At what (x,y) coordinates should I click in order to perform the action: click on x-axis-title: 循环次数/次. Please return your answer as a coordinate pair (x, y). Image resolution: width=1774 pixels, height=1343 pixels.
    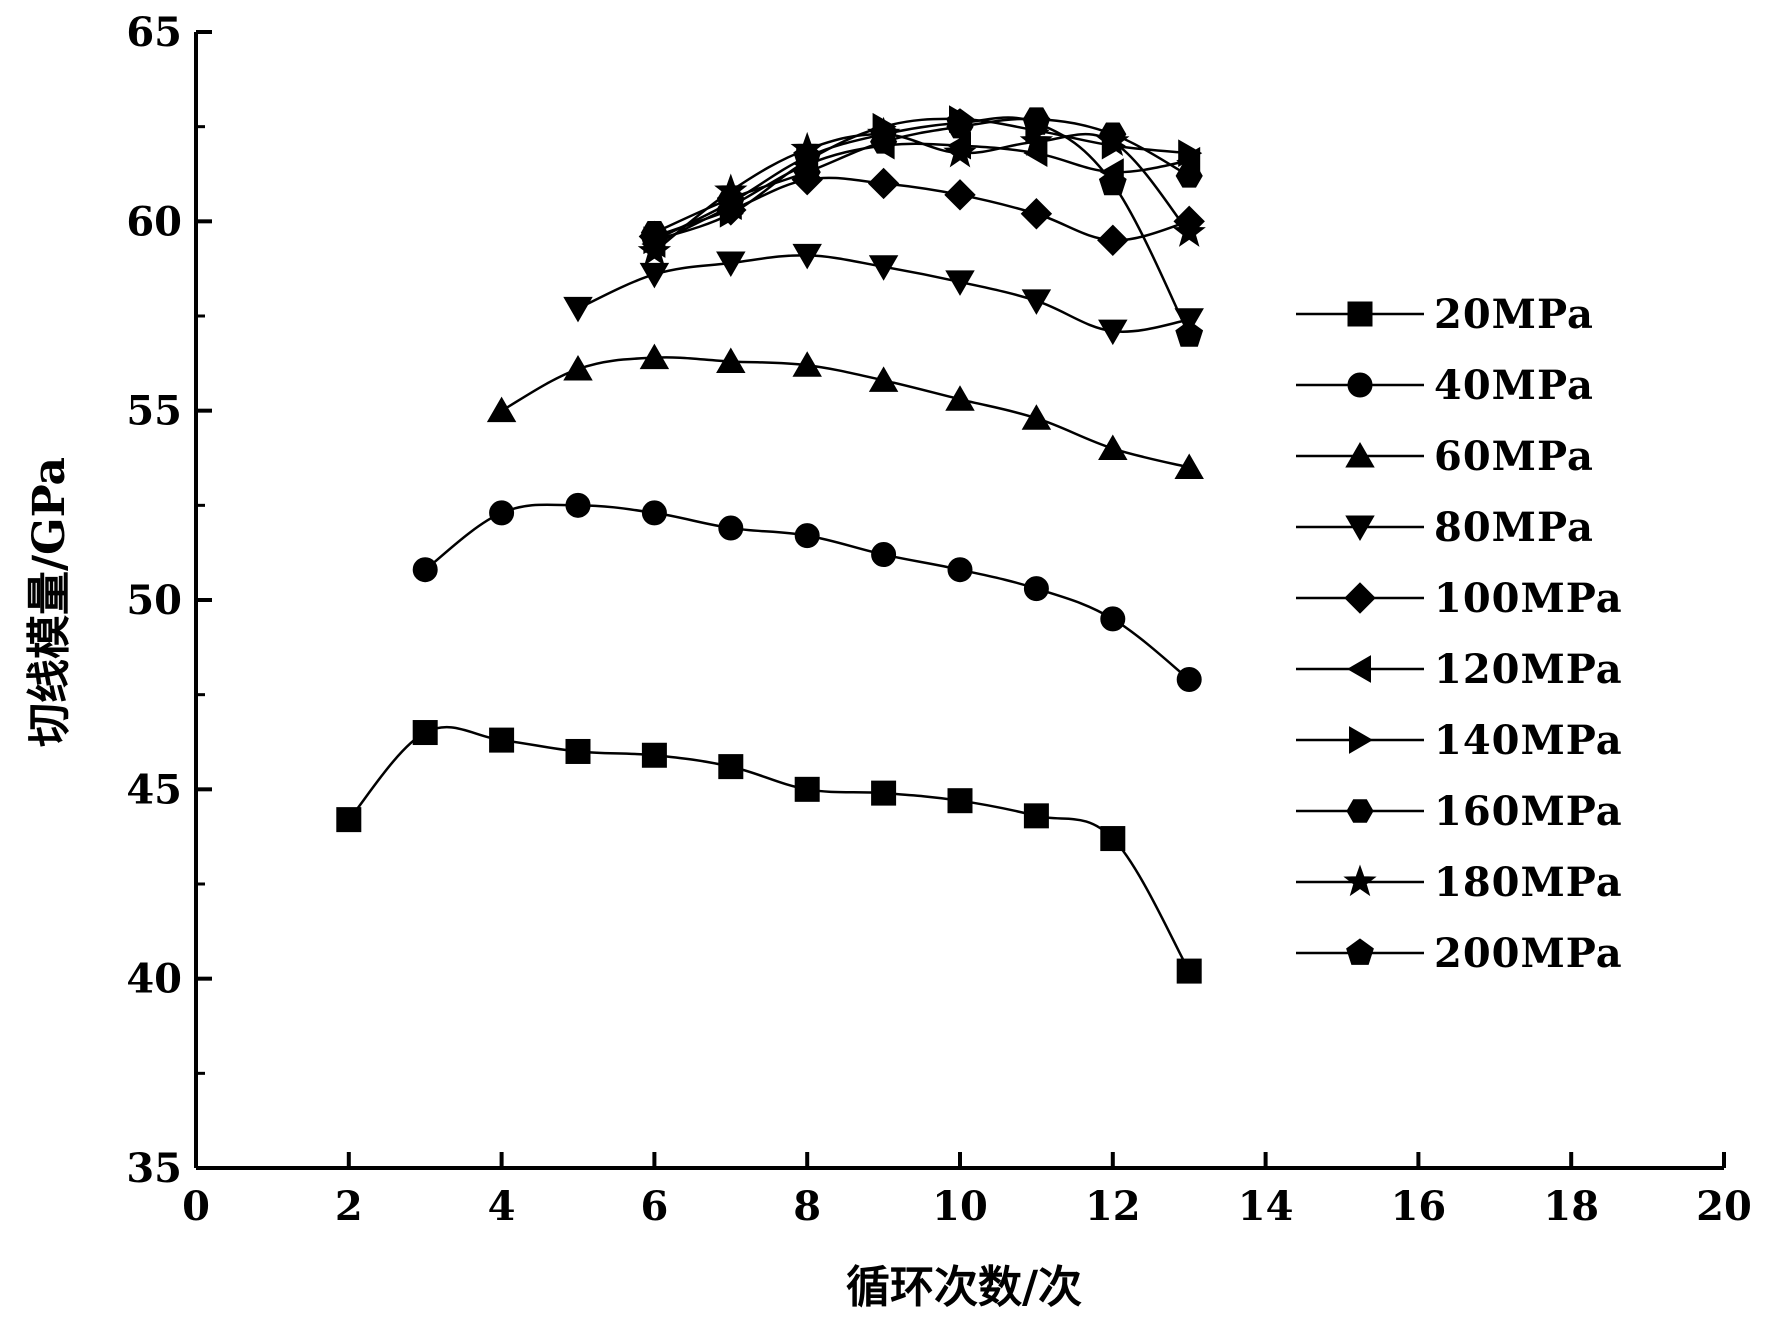
    Looking at the image, I should click on (964, 1287).